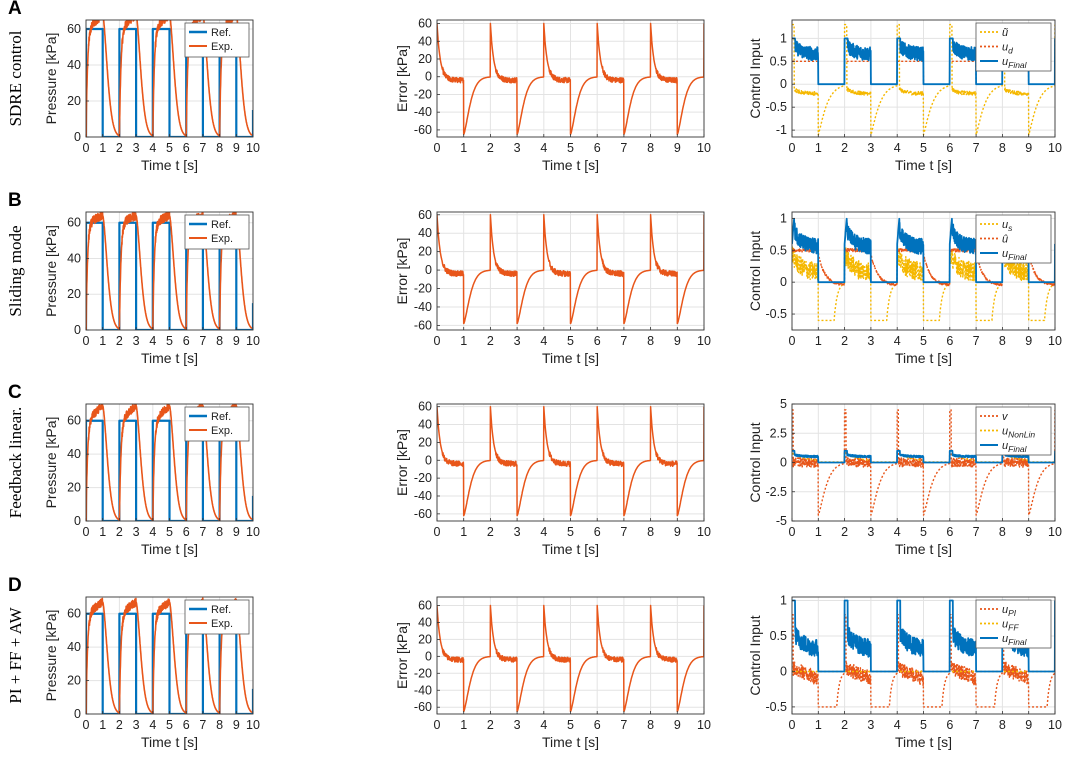 The image size is (1065, 759). What do you see at coordinates (755, 78) in the screenshot?
I see `y-axis-label: Control Input` at bounding box center [755, 78].